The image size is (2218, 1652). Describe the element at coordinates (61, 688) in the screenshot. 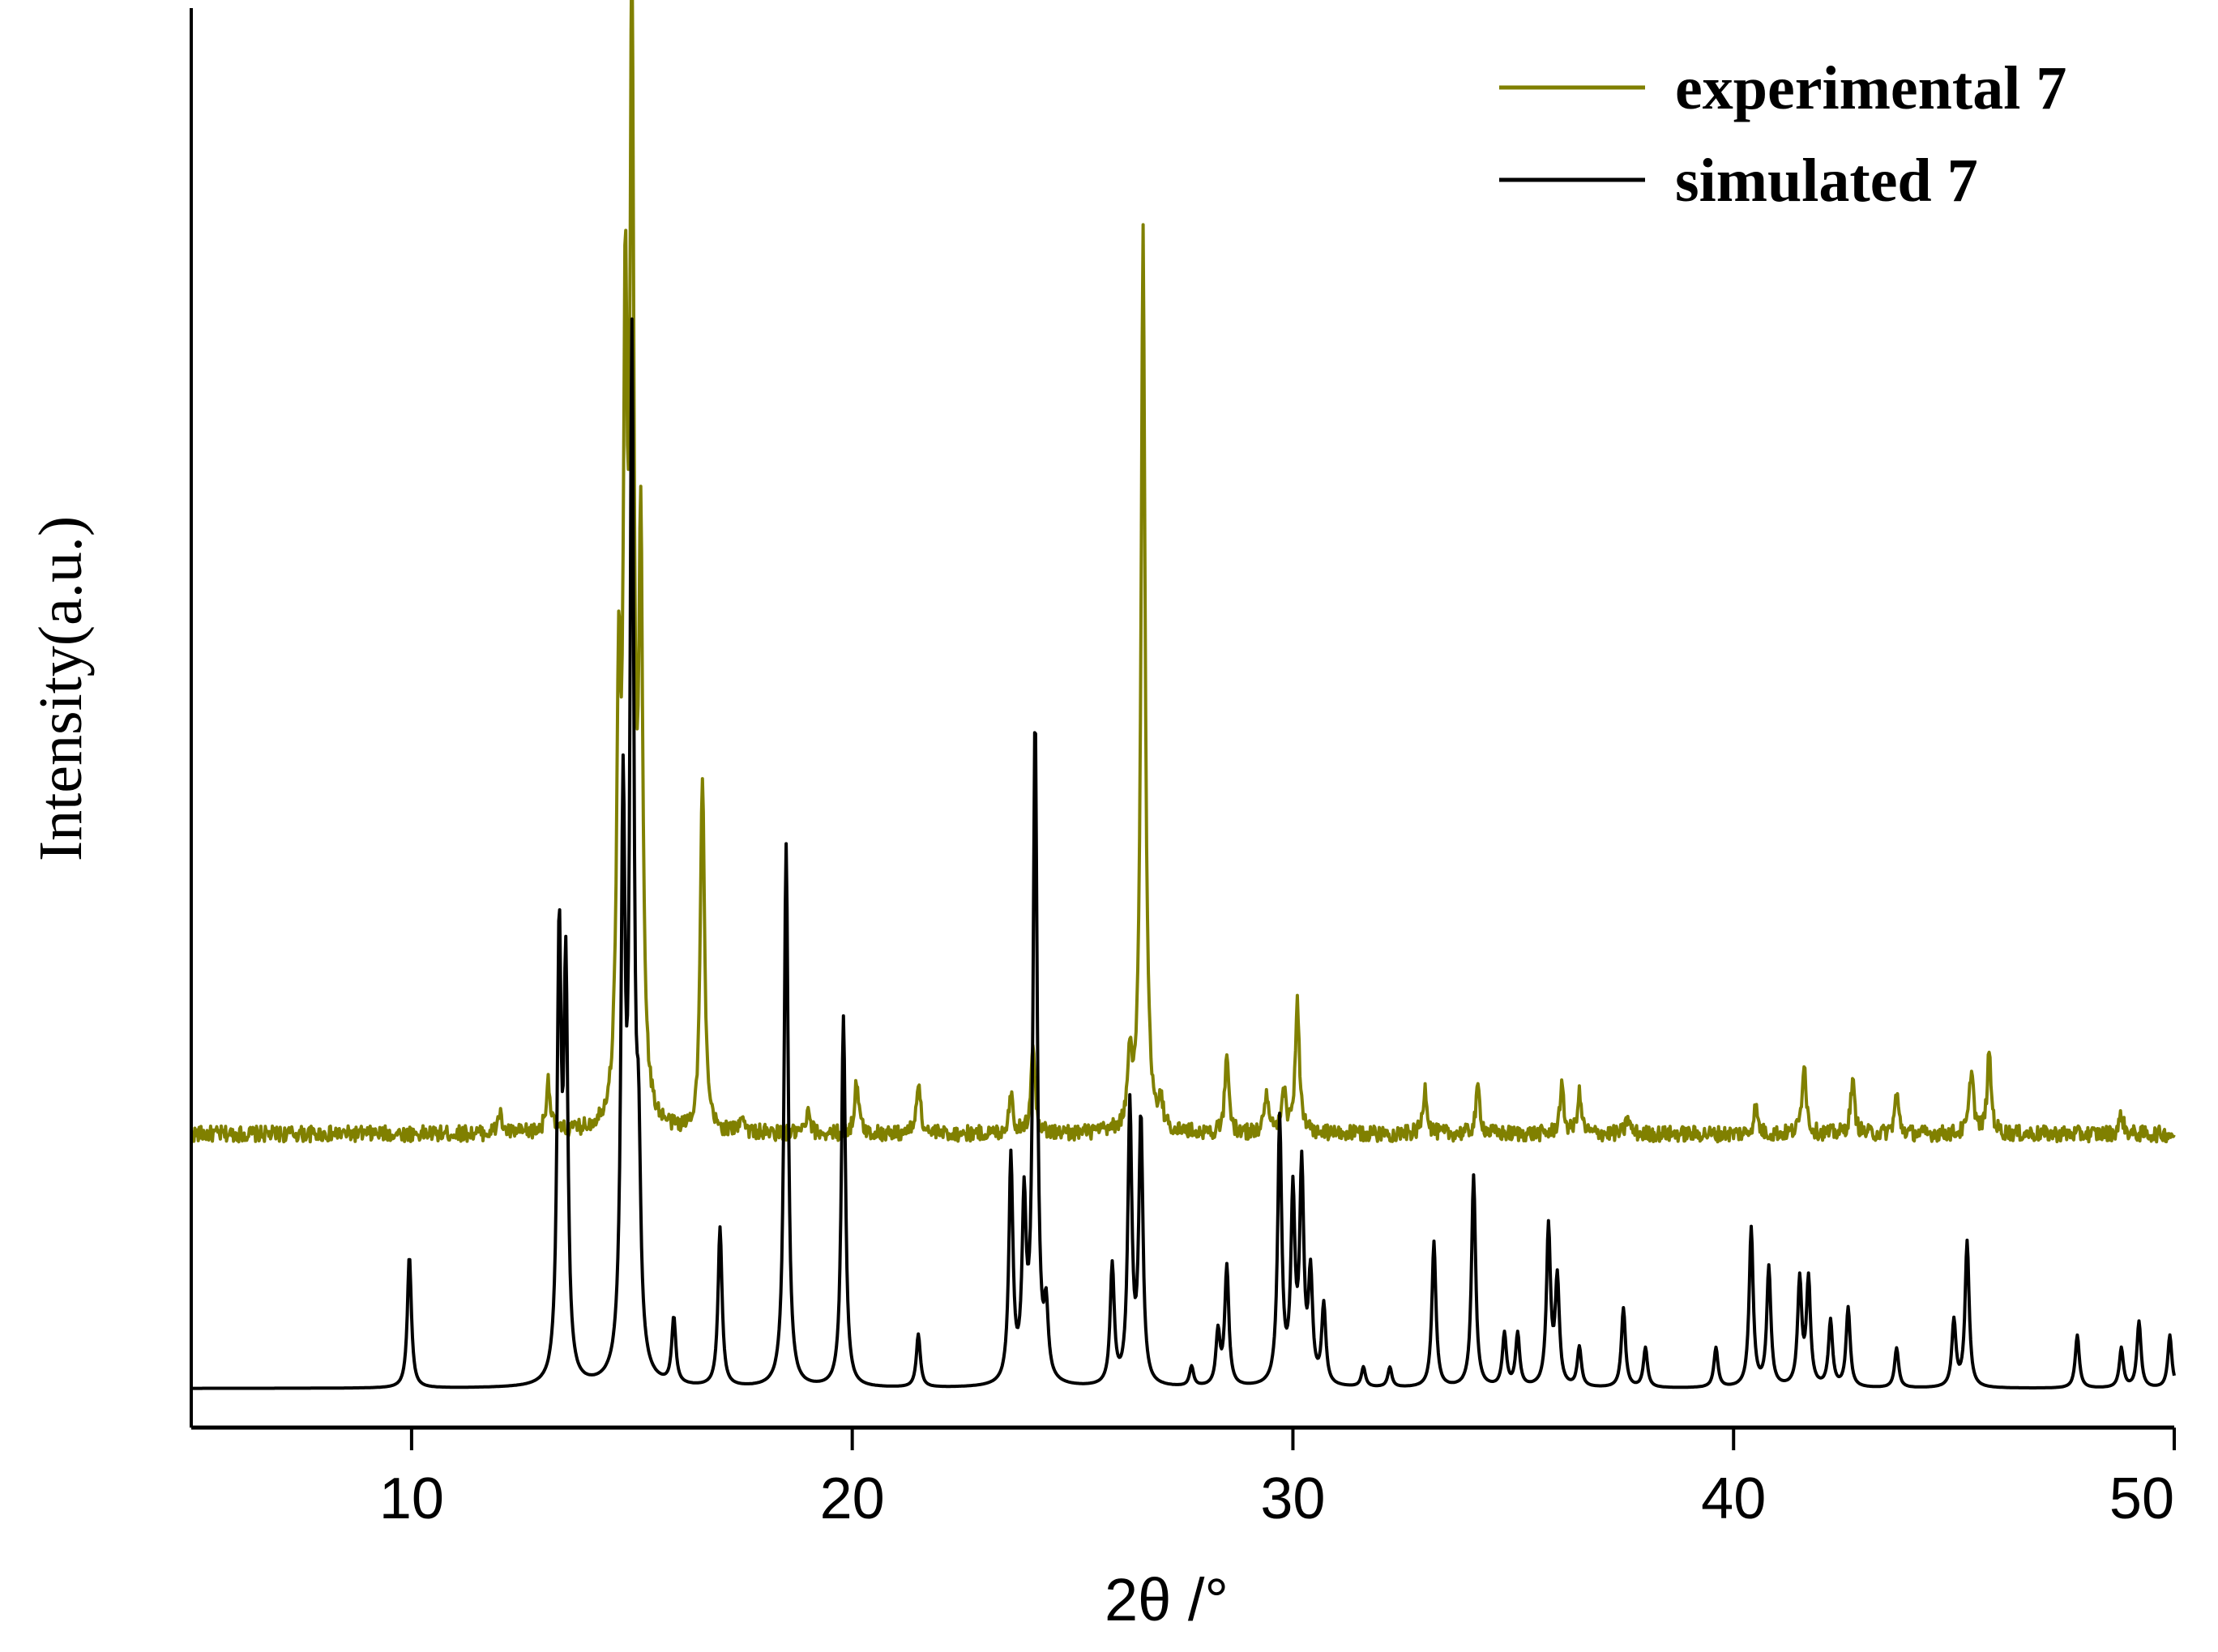

I see `y-axis-title: Intensity(a.u.)` at that location.